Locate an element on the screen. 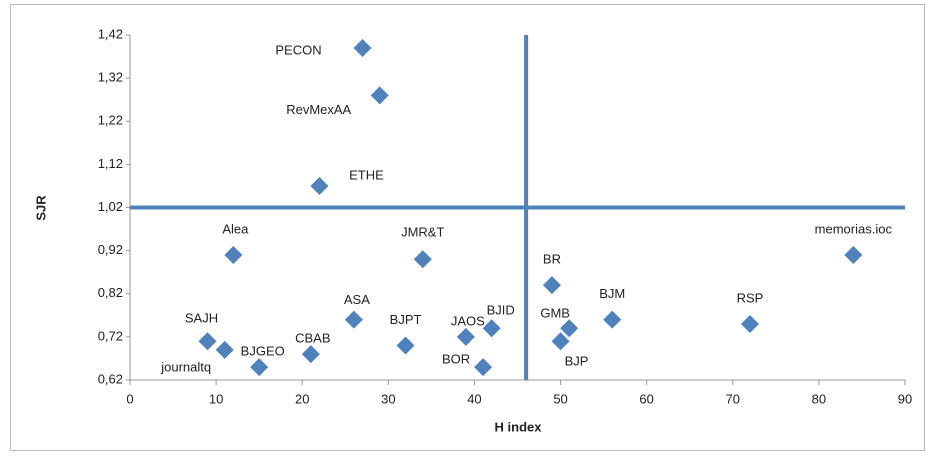  y-tick-label: 0,62 is located at coordinates (110, 378).